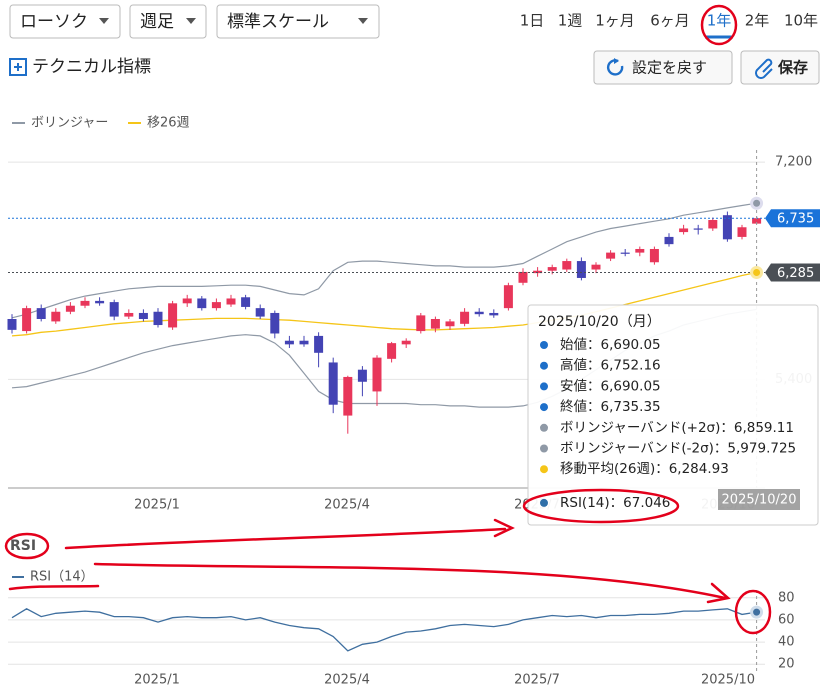 The height and width of the screenshot is (693, 829). What do you see at coordinates (610, 365) in the screenshot?
I see `tooltip-item: 高値：6,752.16` at bounding box center [610, 365].